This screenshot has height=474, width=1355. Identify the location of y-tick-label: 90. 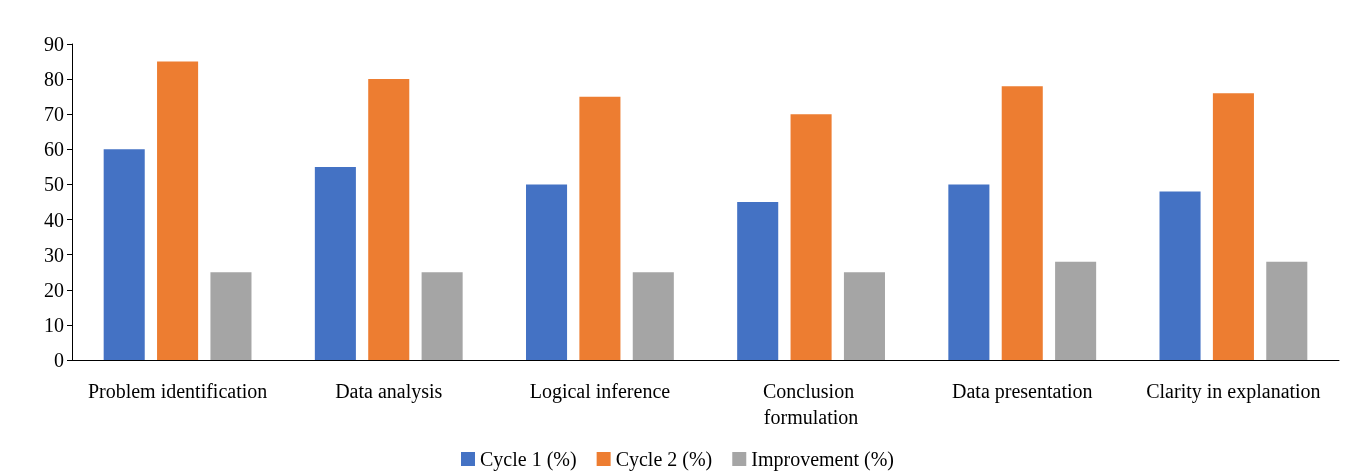
(54, 44).